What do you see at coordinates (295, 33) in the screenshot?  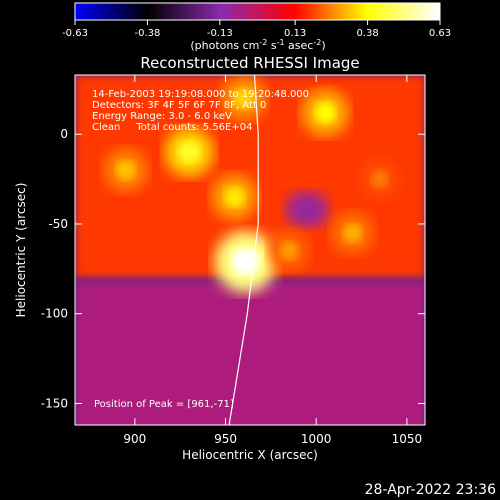 I see `colorbar-tick-label: 0.13` at bounding box center [295, 33].